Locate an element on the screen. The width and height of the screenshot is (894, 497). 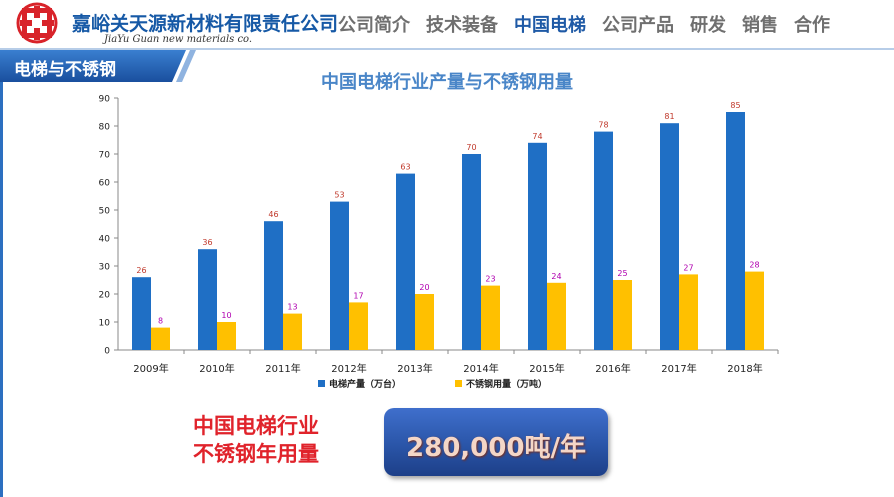
summary-label: 中国电梯行业 不锈钢年用量 is located at coordinates (256, 440).